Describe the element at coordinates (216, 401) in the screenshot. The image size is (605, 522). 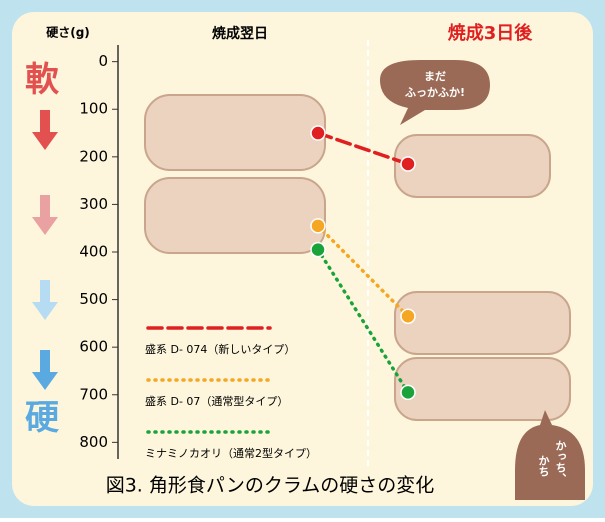
I see `legend-label: 盛系 D- 07（通常型タイプ）` at that location.